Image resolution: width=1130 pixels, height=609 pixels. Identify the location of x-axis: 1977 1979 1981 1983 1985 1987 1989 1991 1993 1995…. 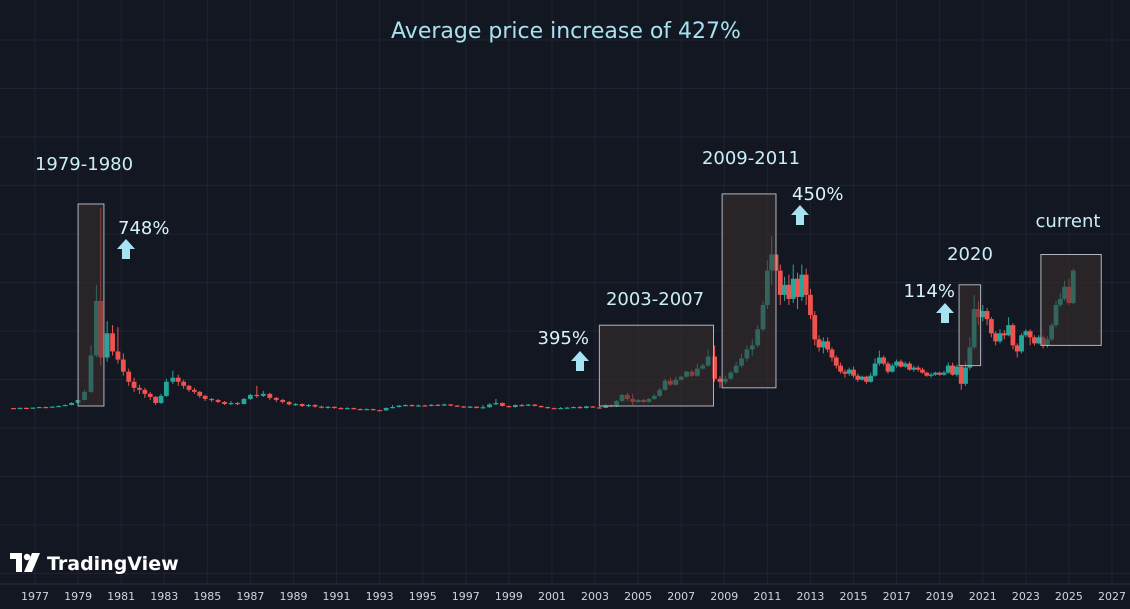
(573, 596).